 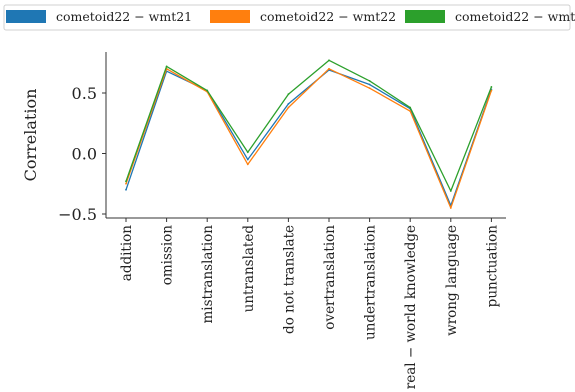 What do you see at coordinates (249, 269) in the screenshot?
I see `x-tick-label: untranslated` at bounding box center [249, 269].